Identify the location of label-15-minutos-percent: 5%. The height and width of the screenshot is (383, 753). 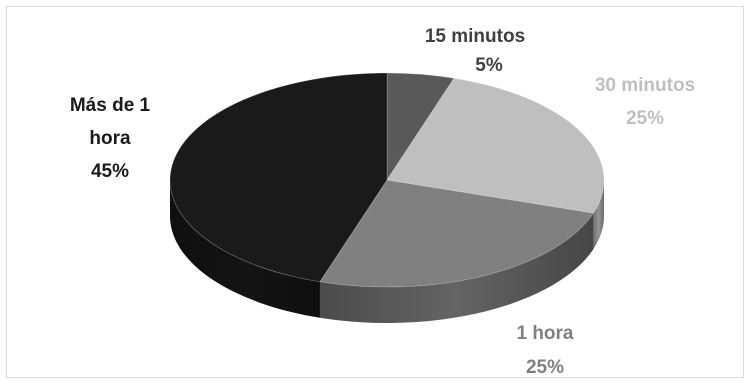
(489, 65).